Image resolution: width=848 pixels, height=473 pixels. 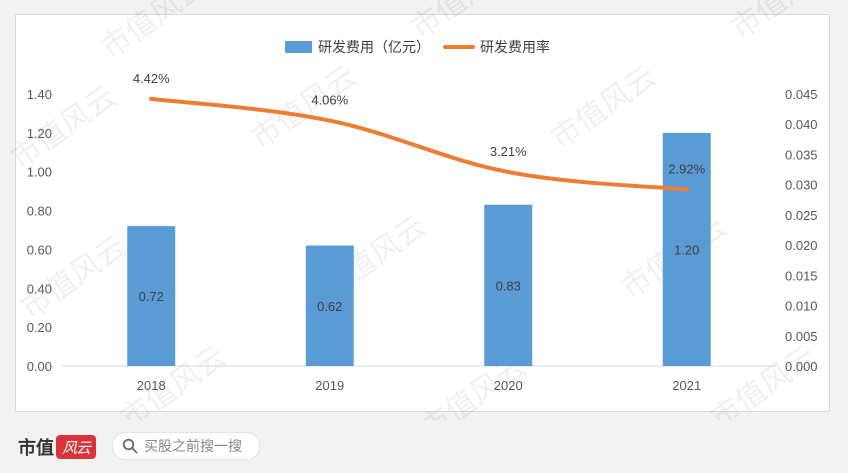 I want to click on y-right-tick-label: 0.025, so click(x=801, y=215).